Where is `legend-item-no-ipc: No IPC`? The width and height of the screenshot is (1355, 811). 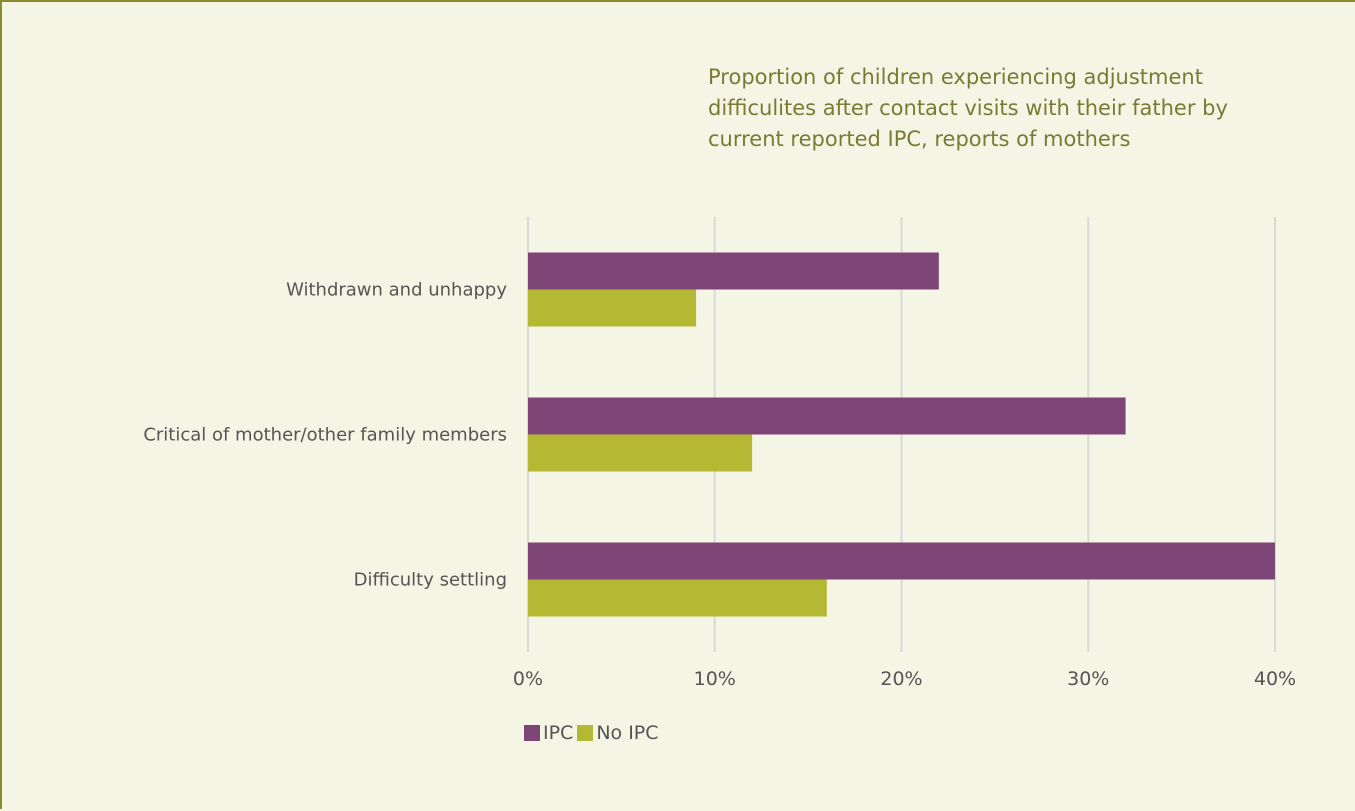
legend-item-no-ipc: No IPC is located at coordinates (618, 733).